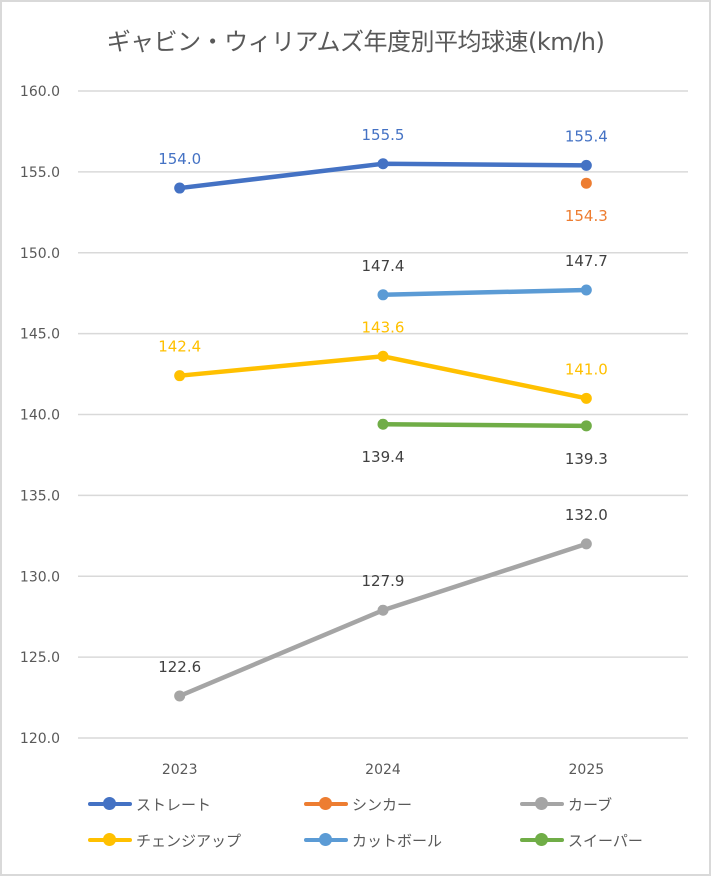  I want to click on y-tick-label: 125.0, so click(40, 658).